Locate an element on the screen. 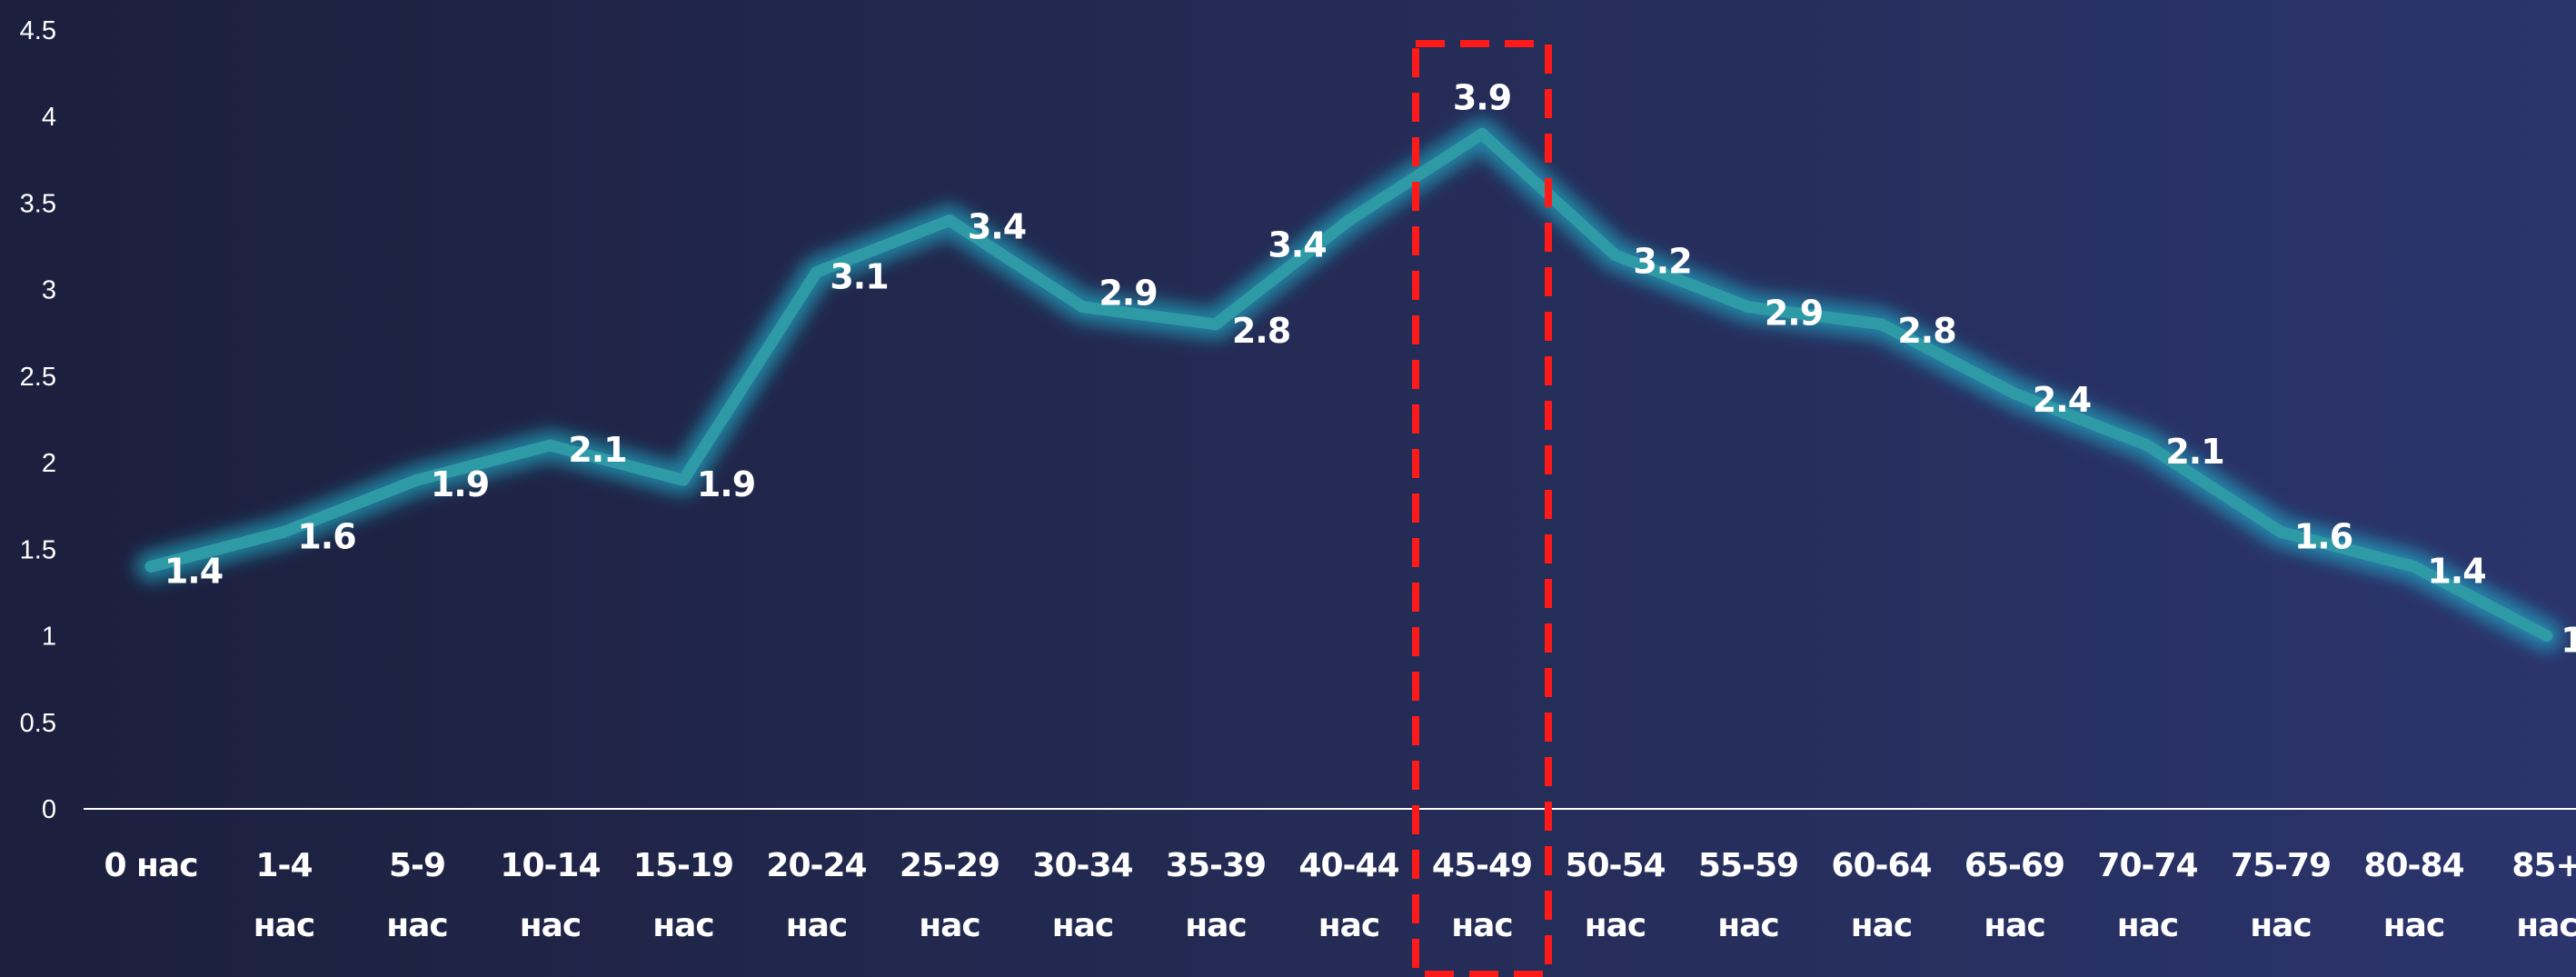 This screenshot has width=2576, height=977. y-tick-label: 1 is located at coordinates (49, 638).